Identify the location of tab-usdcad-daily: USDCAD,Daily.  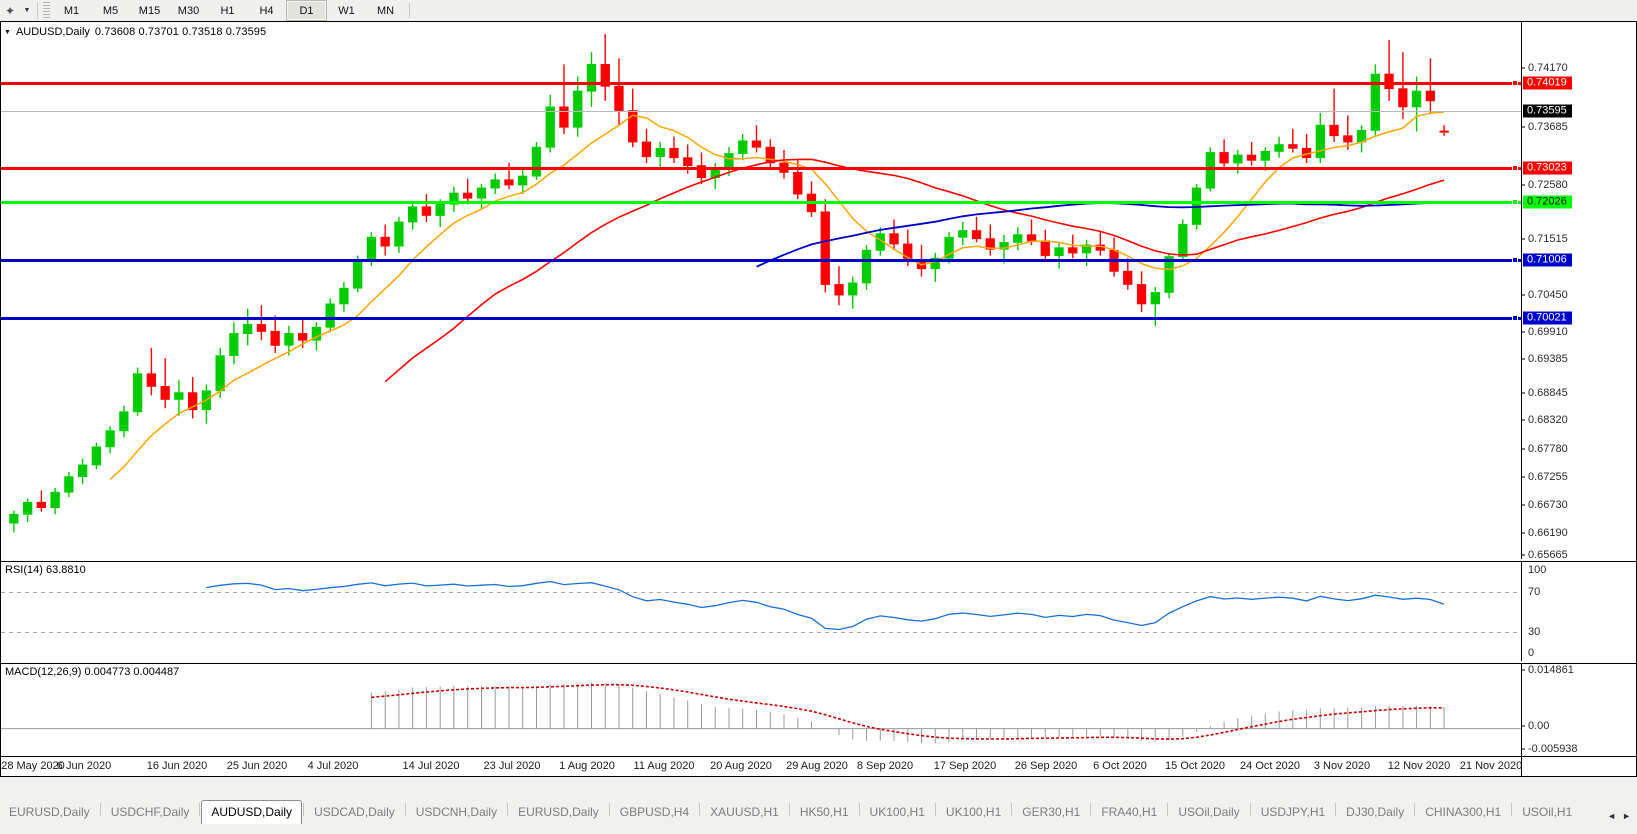
(354, 812).